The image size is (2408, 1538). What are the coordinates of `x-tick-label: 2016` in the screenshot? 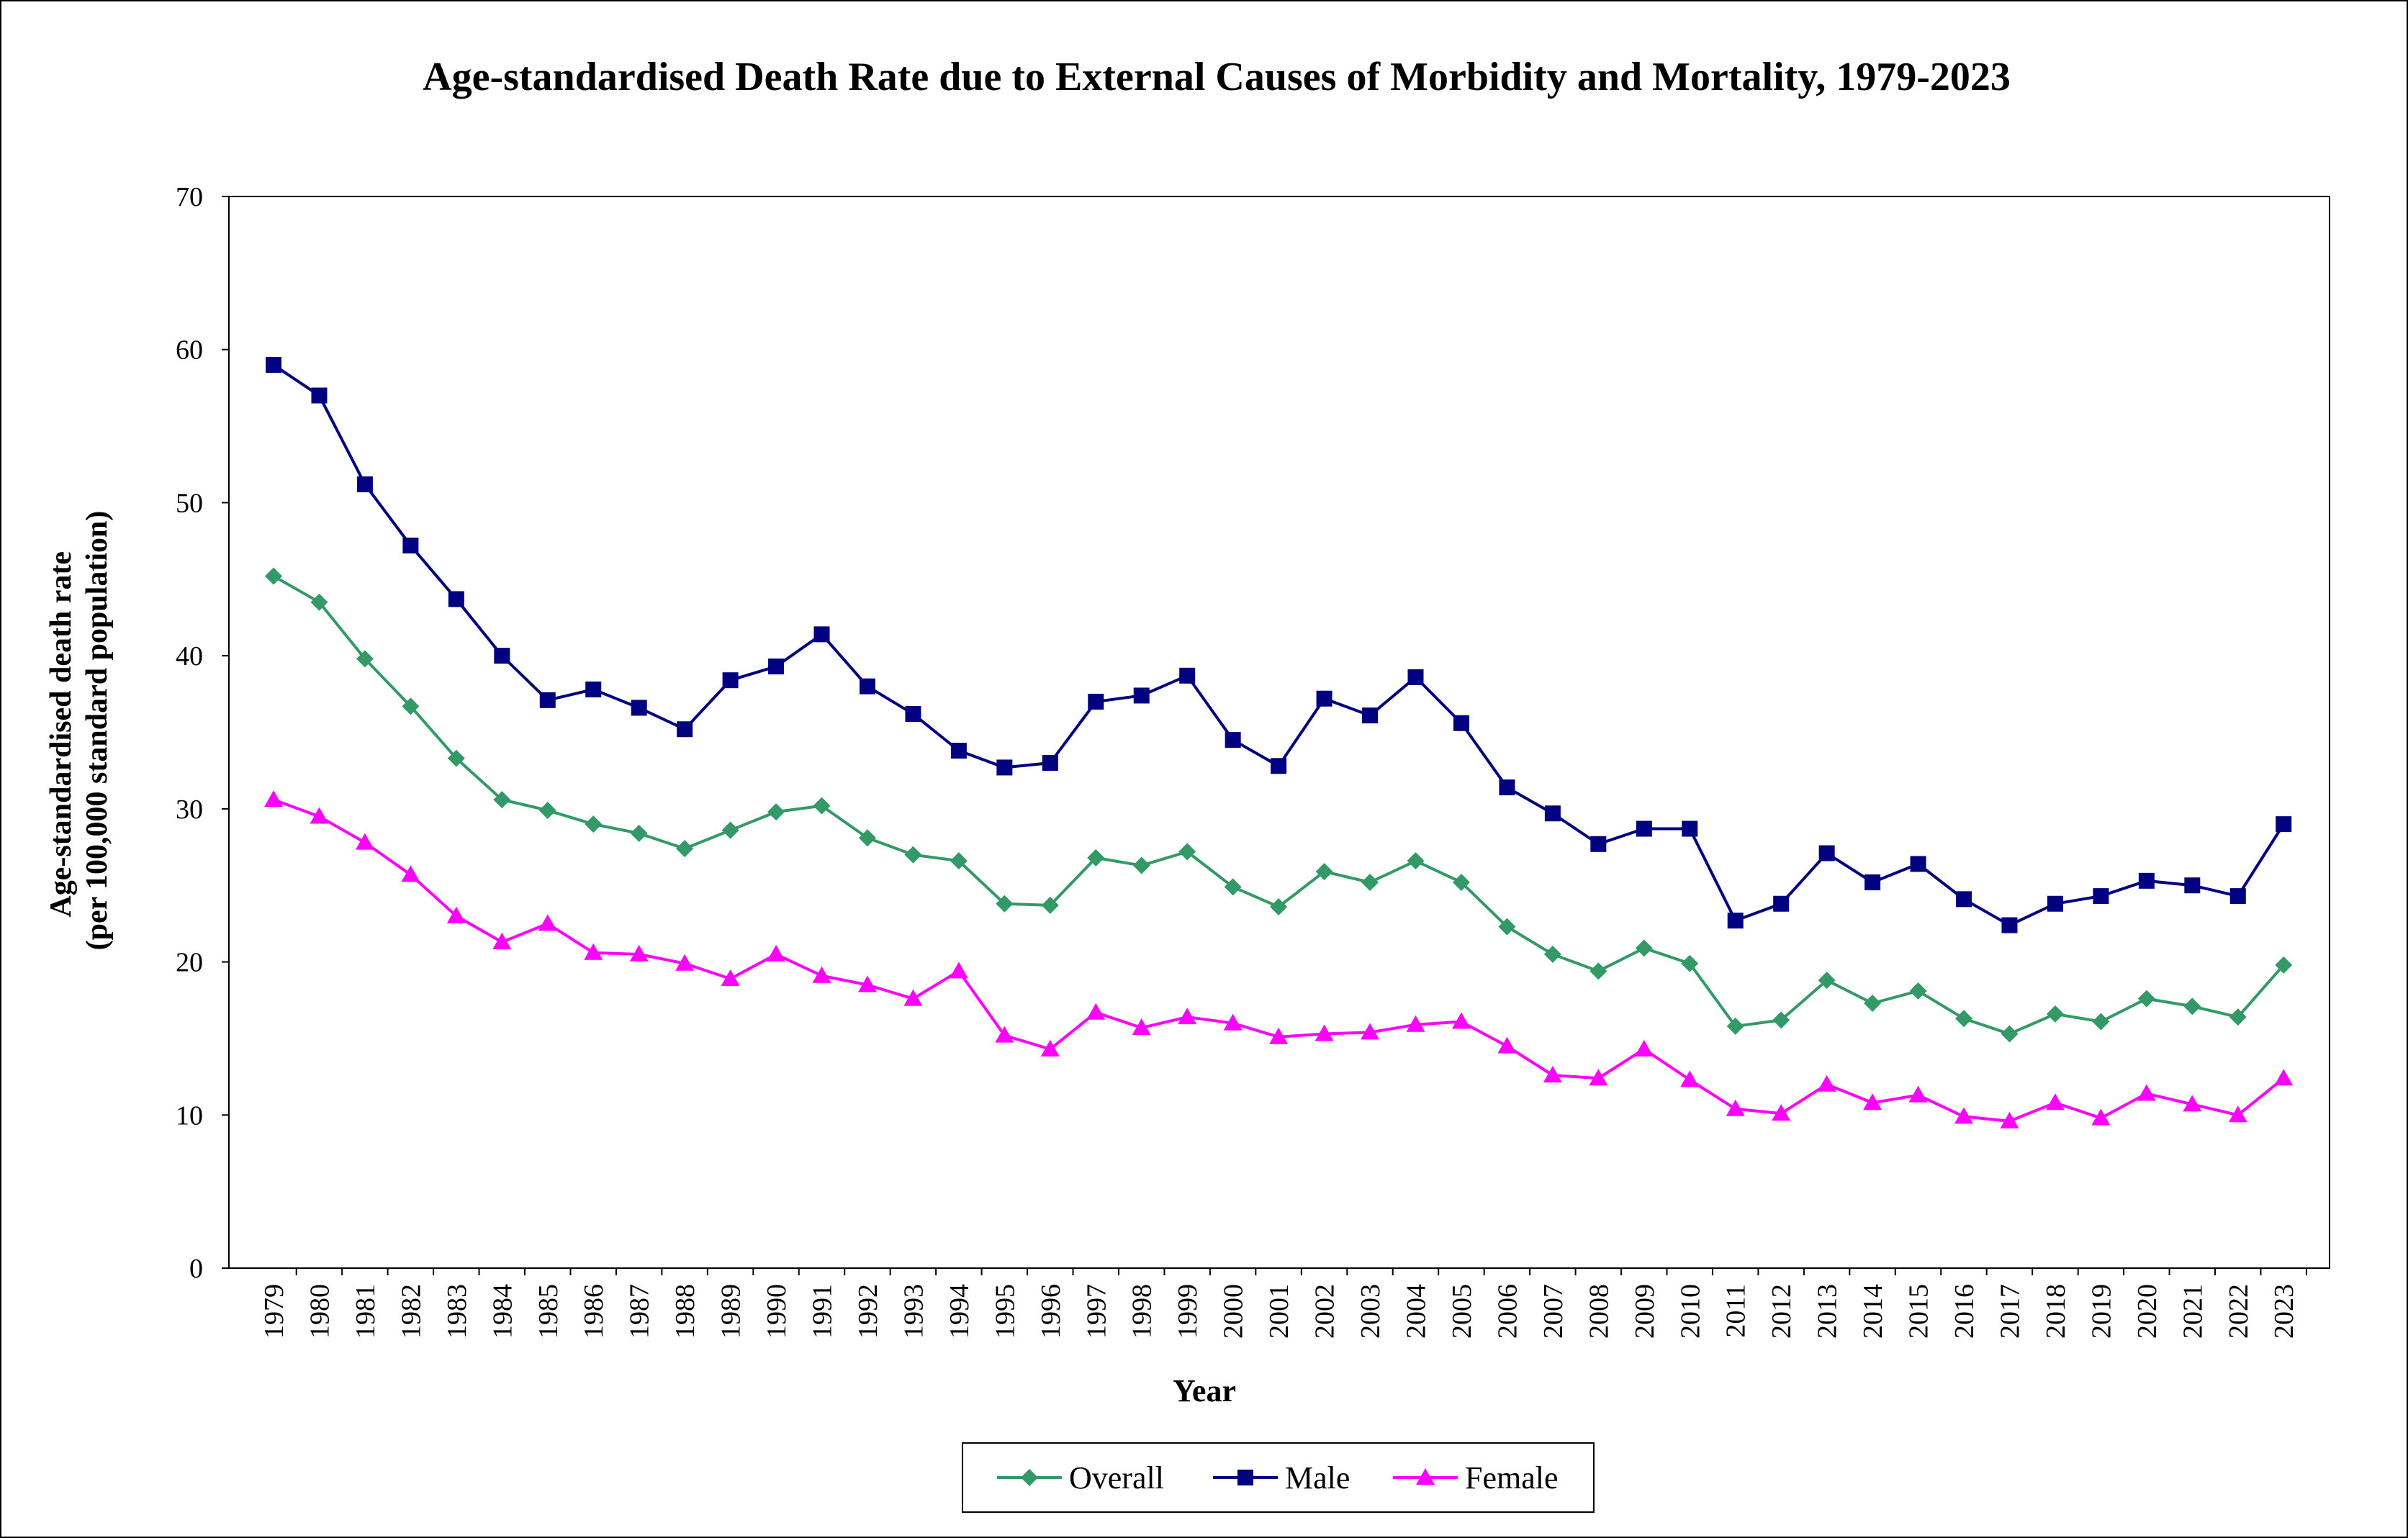 It's located at (1964, 1312).